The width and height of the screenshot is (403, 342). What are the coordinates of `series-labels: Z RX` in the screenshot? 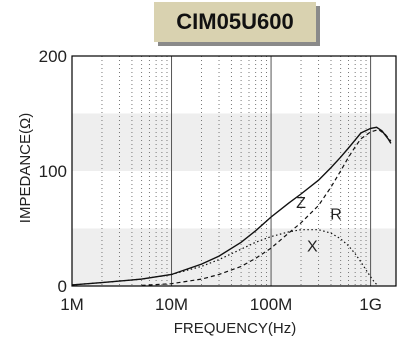 It's located at (319, 225).